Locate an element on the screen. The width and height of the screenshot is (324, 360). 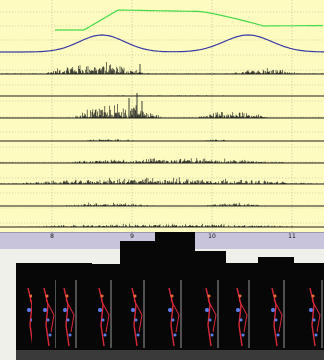
green-trace is located at coordinates (189, 20).